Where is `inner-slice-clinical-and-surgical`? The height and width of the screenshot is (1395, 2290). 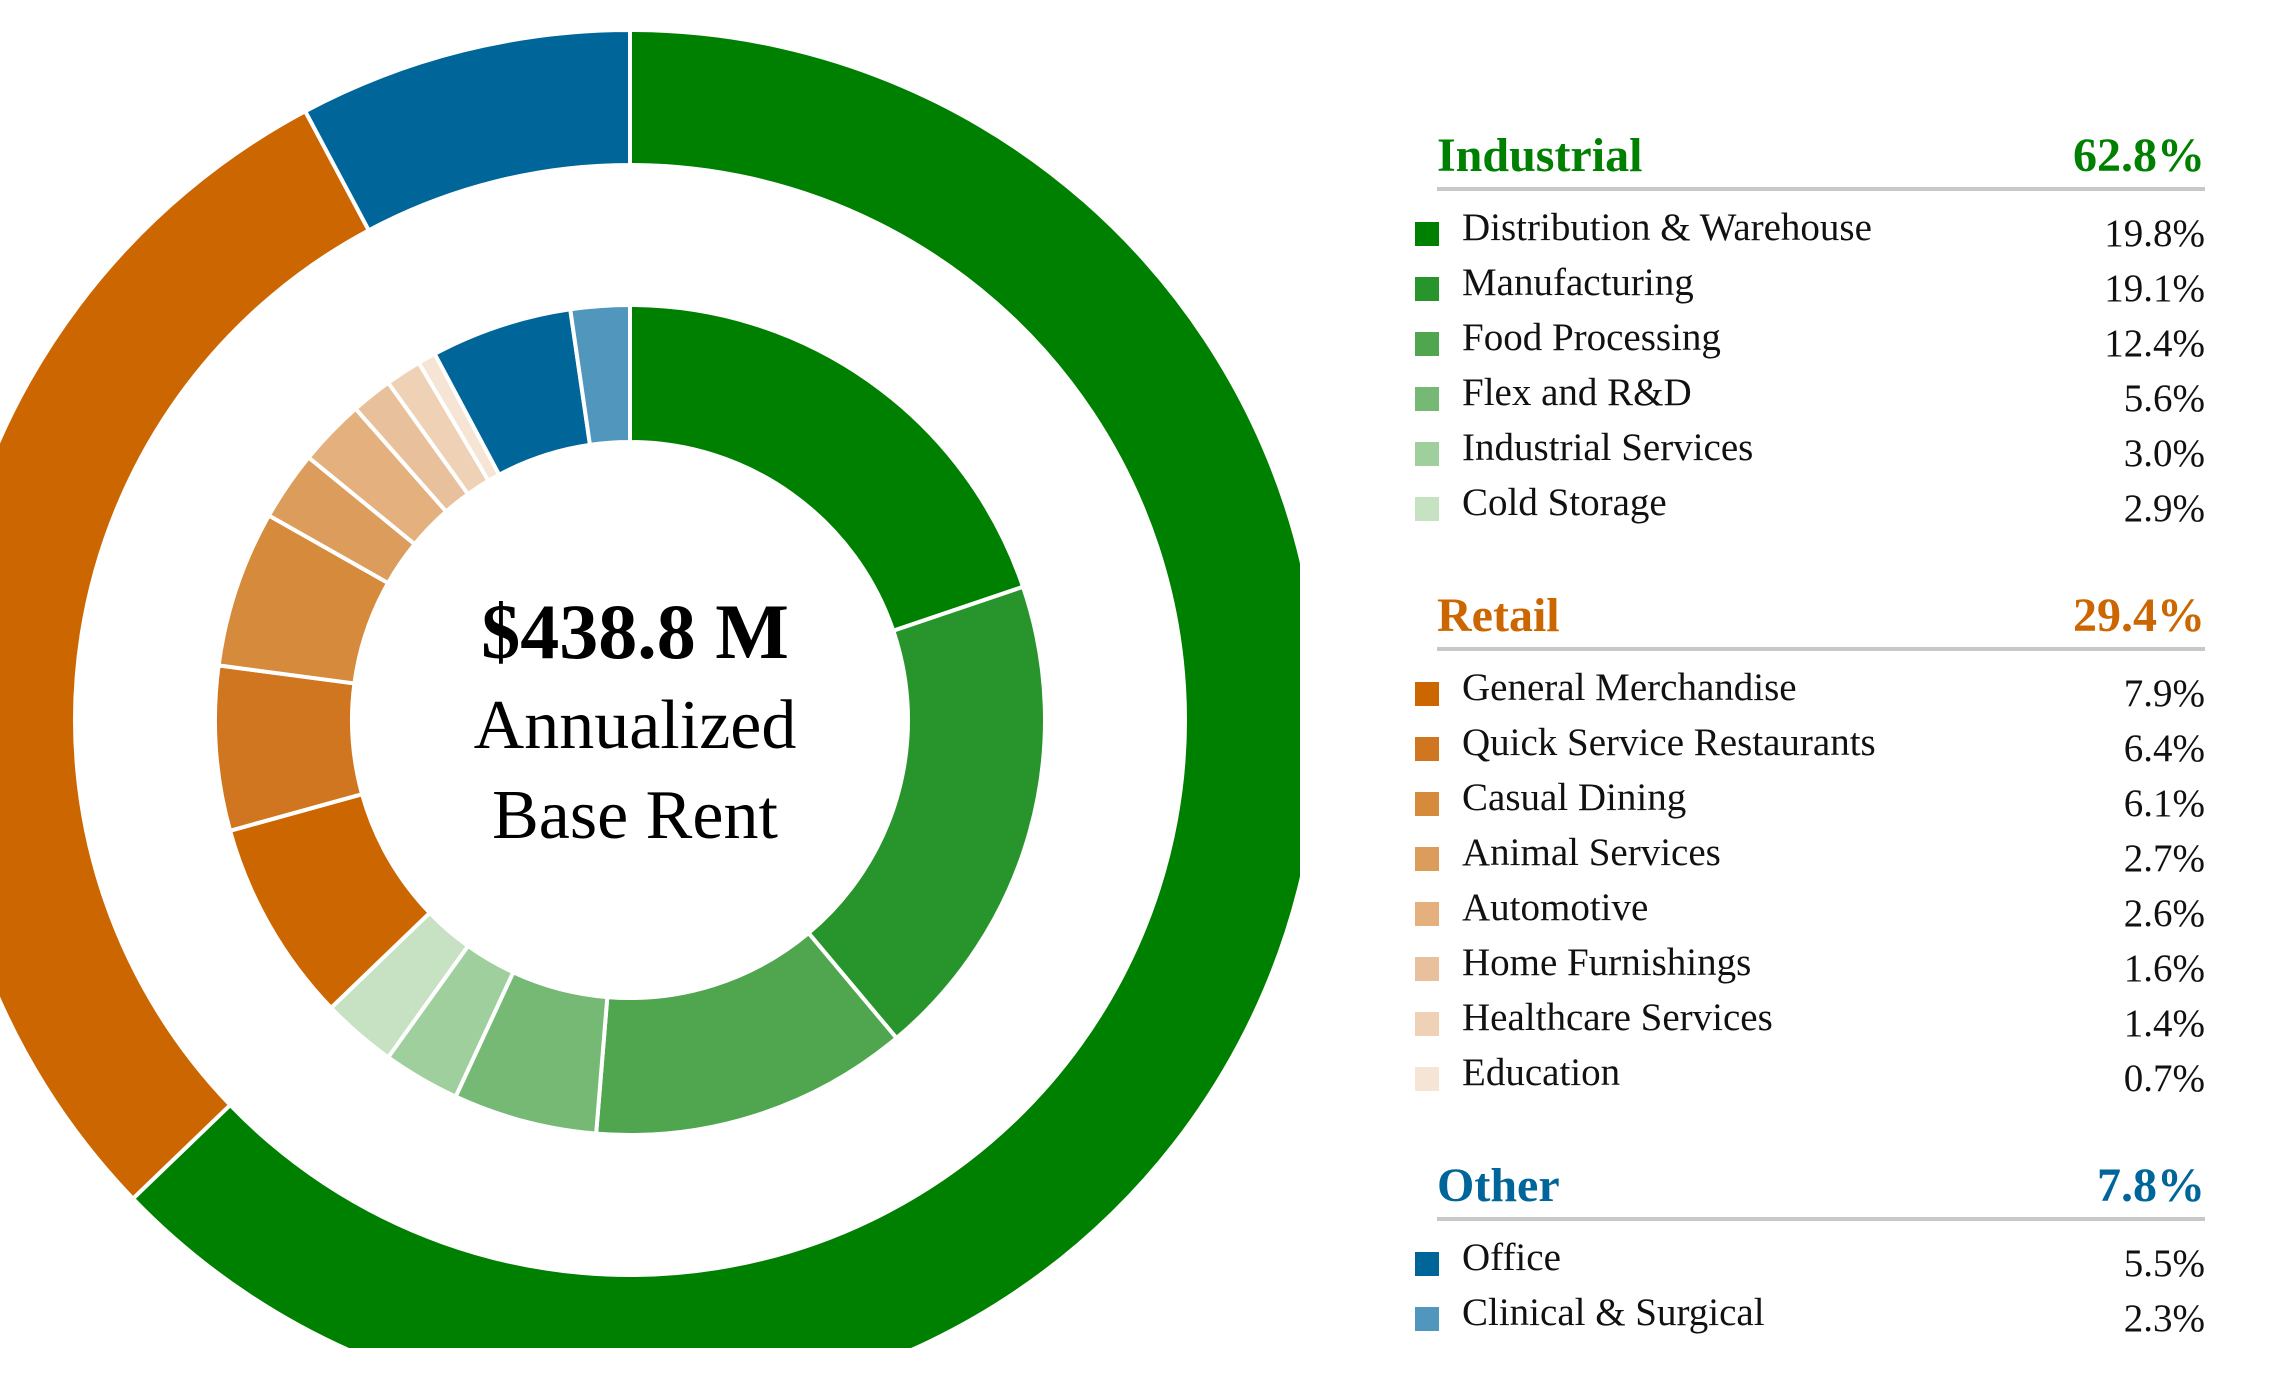
inner-slice-clinical-and-surgical is located at coordinates (599, 375).